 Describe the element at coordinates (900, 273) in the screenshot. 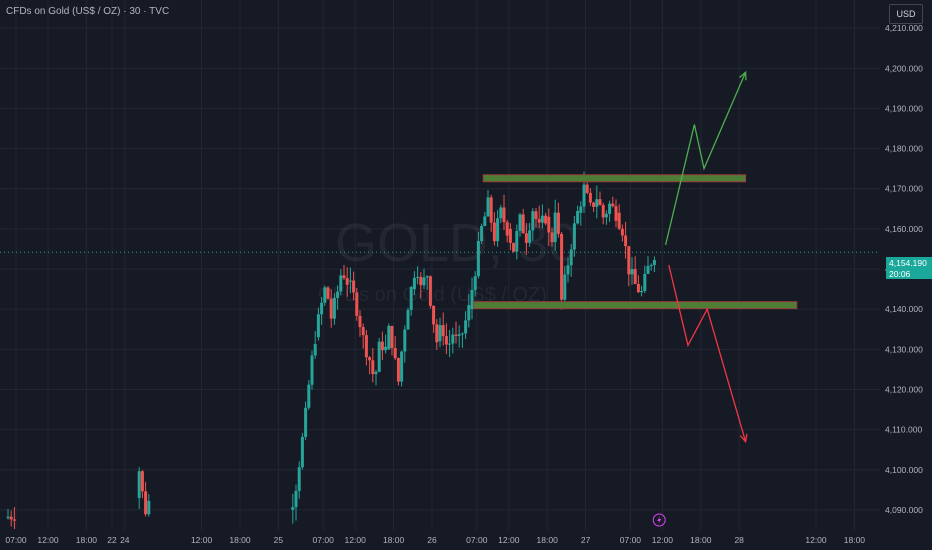

I see `bar-countdown: 20:06` at that location.